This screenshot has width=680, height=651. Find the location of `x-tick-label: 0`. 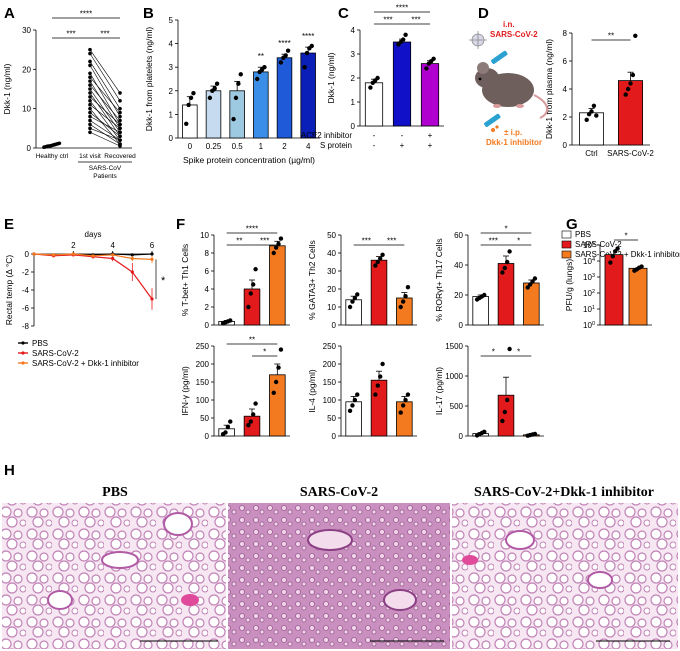

x-tick-label: 0 is located at coordinates (190, 146).